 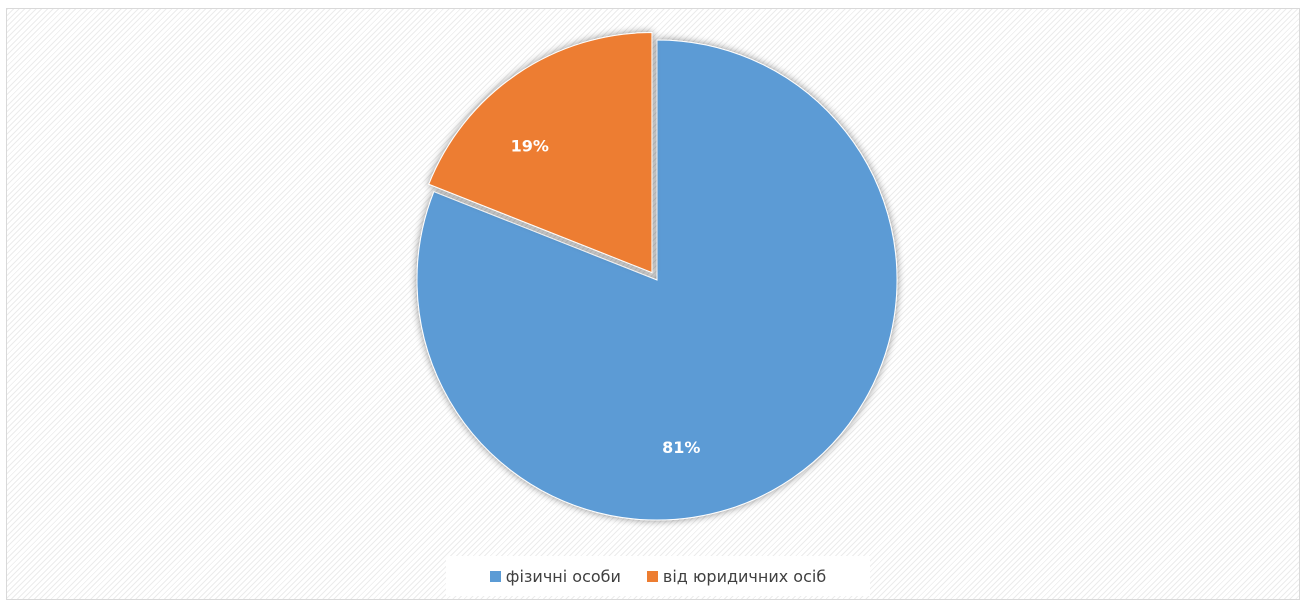 I want to click on legend-label-individuals: фізичні особи, so click(x=563, y=576).